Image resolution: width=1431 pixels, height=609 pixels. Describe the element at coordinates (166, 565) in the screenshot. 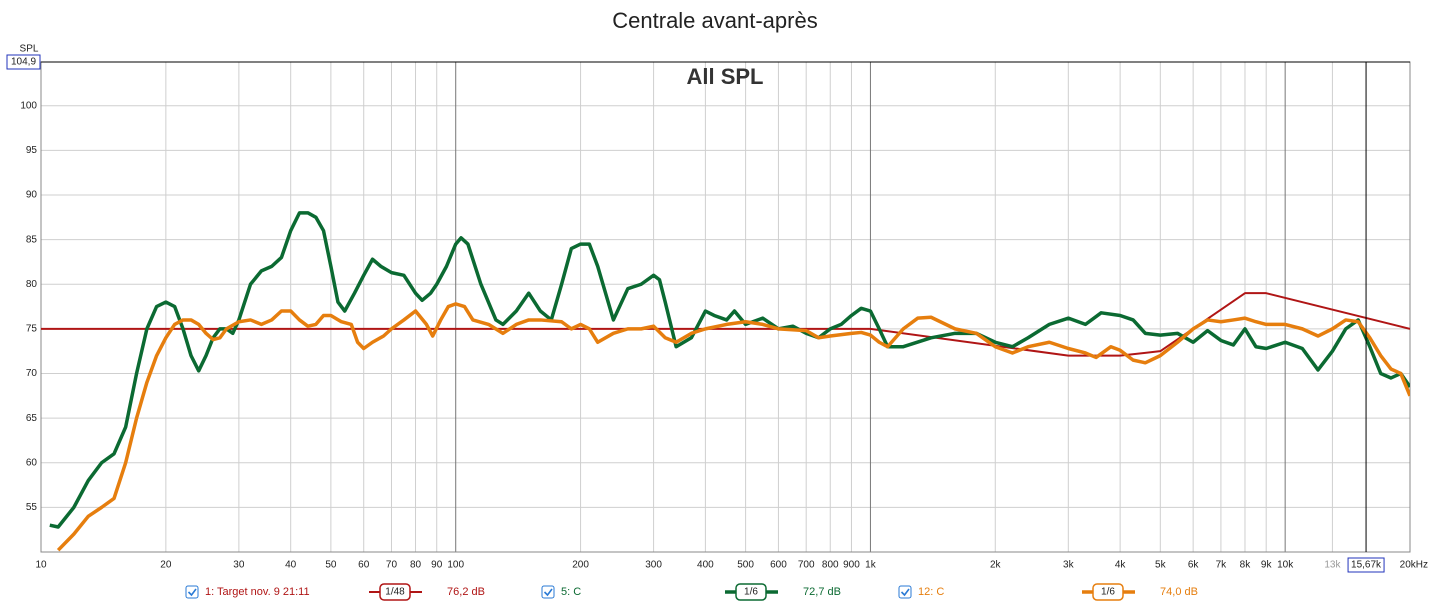

I see `x-tick-label: 20` at that location.